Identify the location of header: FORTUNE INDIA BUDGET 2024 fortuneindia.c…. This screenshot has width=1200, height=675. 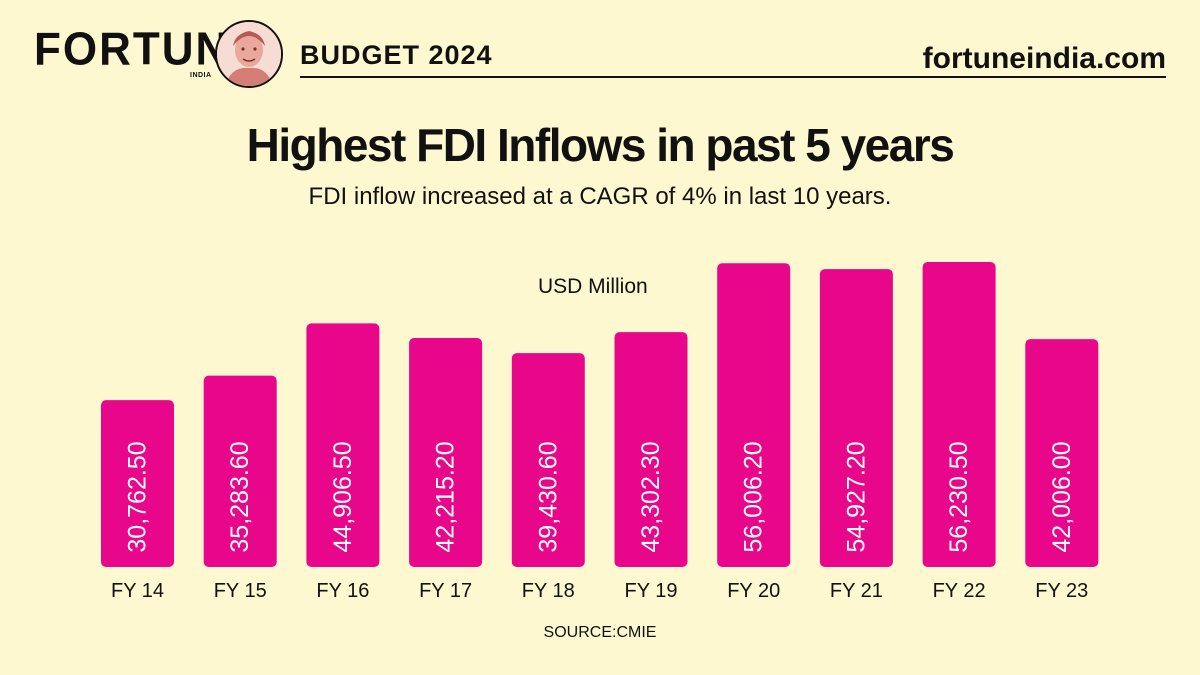
(600, 50).